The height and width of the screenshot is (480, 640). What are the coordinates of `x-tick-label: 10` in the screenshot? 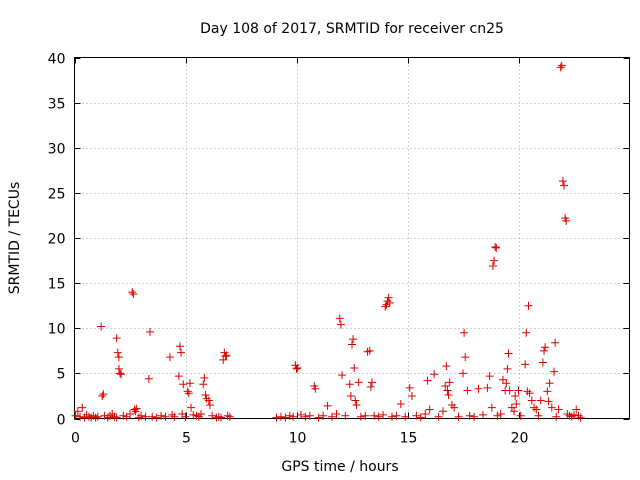 It's located at (298, 439).